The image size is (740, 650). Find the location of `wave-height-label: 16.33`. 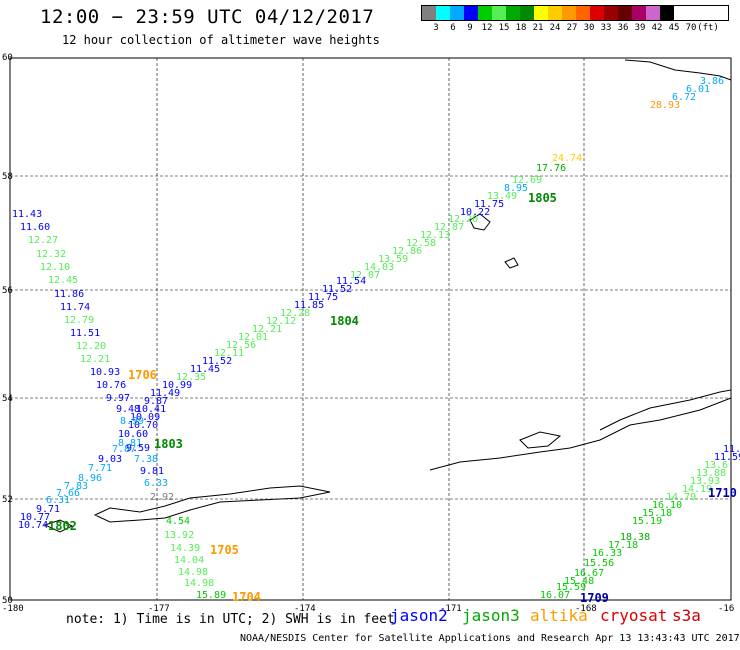

wave-height-label: 16.33 is located at coordinates (607, 553).